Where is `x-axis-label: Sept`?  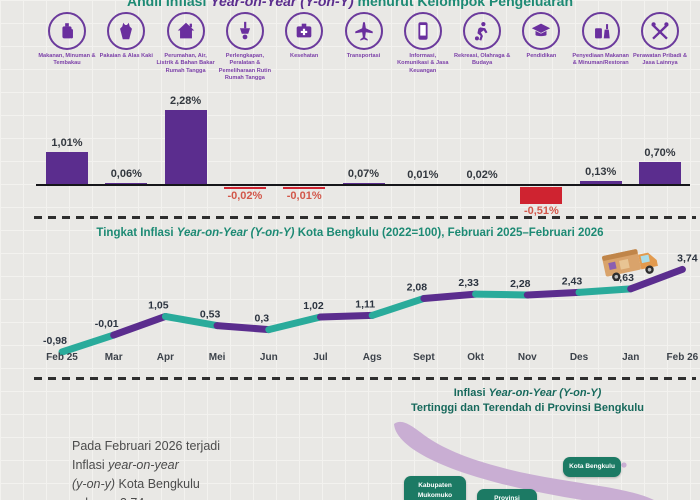
x-axis-label: Sept is located at coordinates (424, 357).